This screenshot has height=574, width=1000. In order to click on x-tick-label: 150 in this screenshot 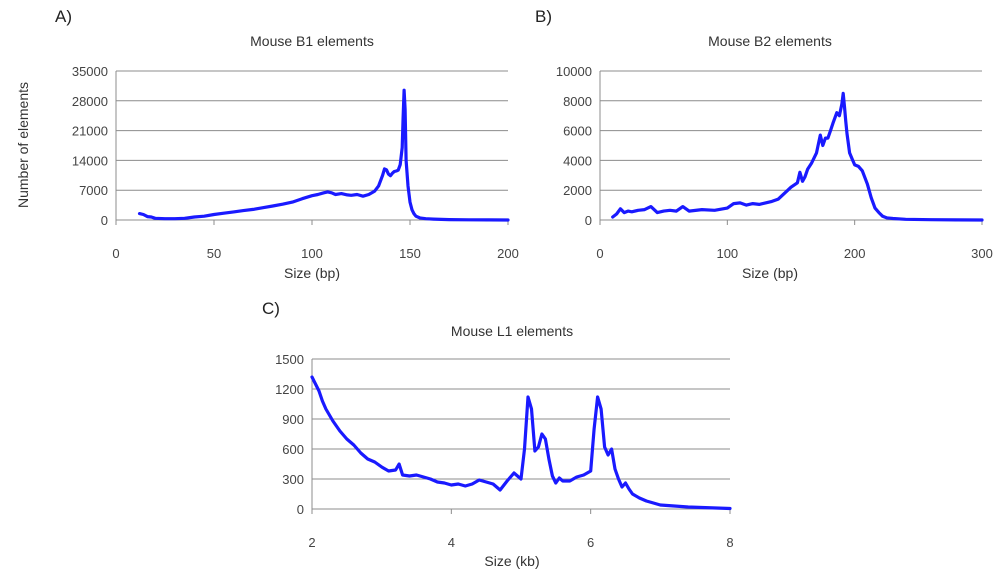, I will do `click(410, 253)`.